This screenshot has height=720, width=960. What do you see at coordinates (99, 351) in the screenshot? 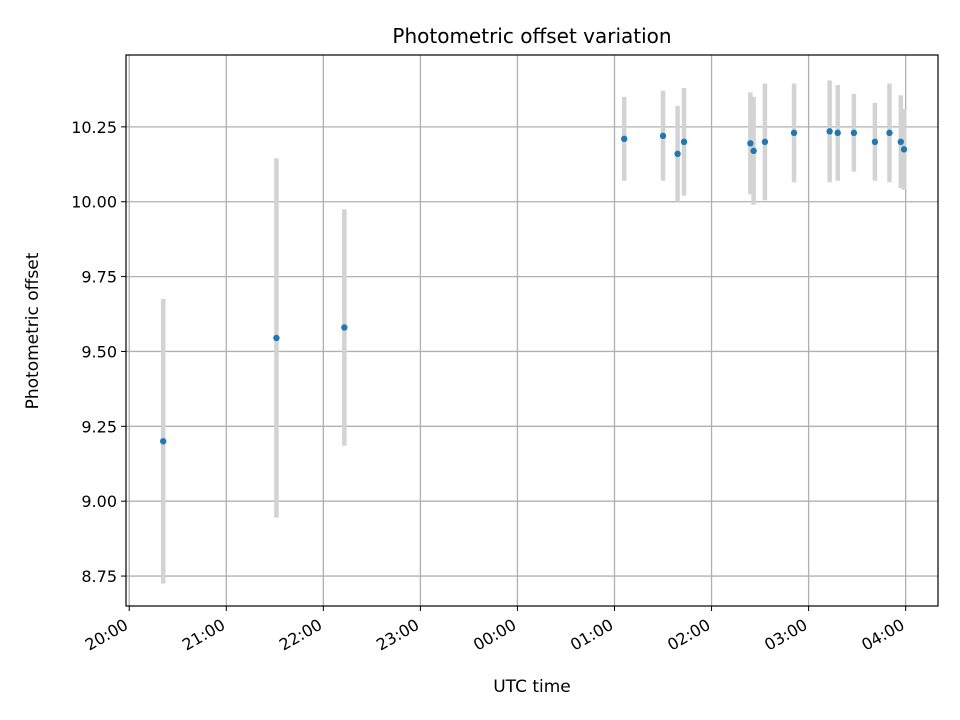
I see `y-tick-label: 9.50` at bounding box center [99, 351].